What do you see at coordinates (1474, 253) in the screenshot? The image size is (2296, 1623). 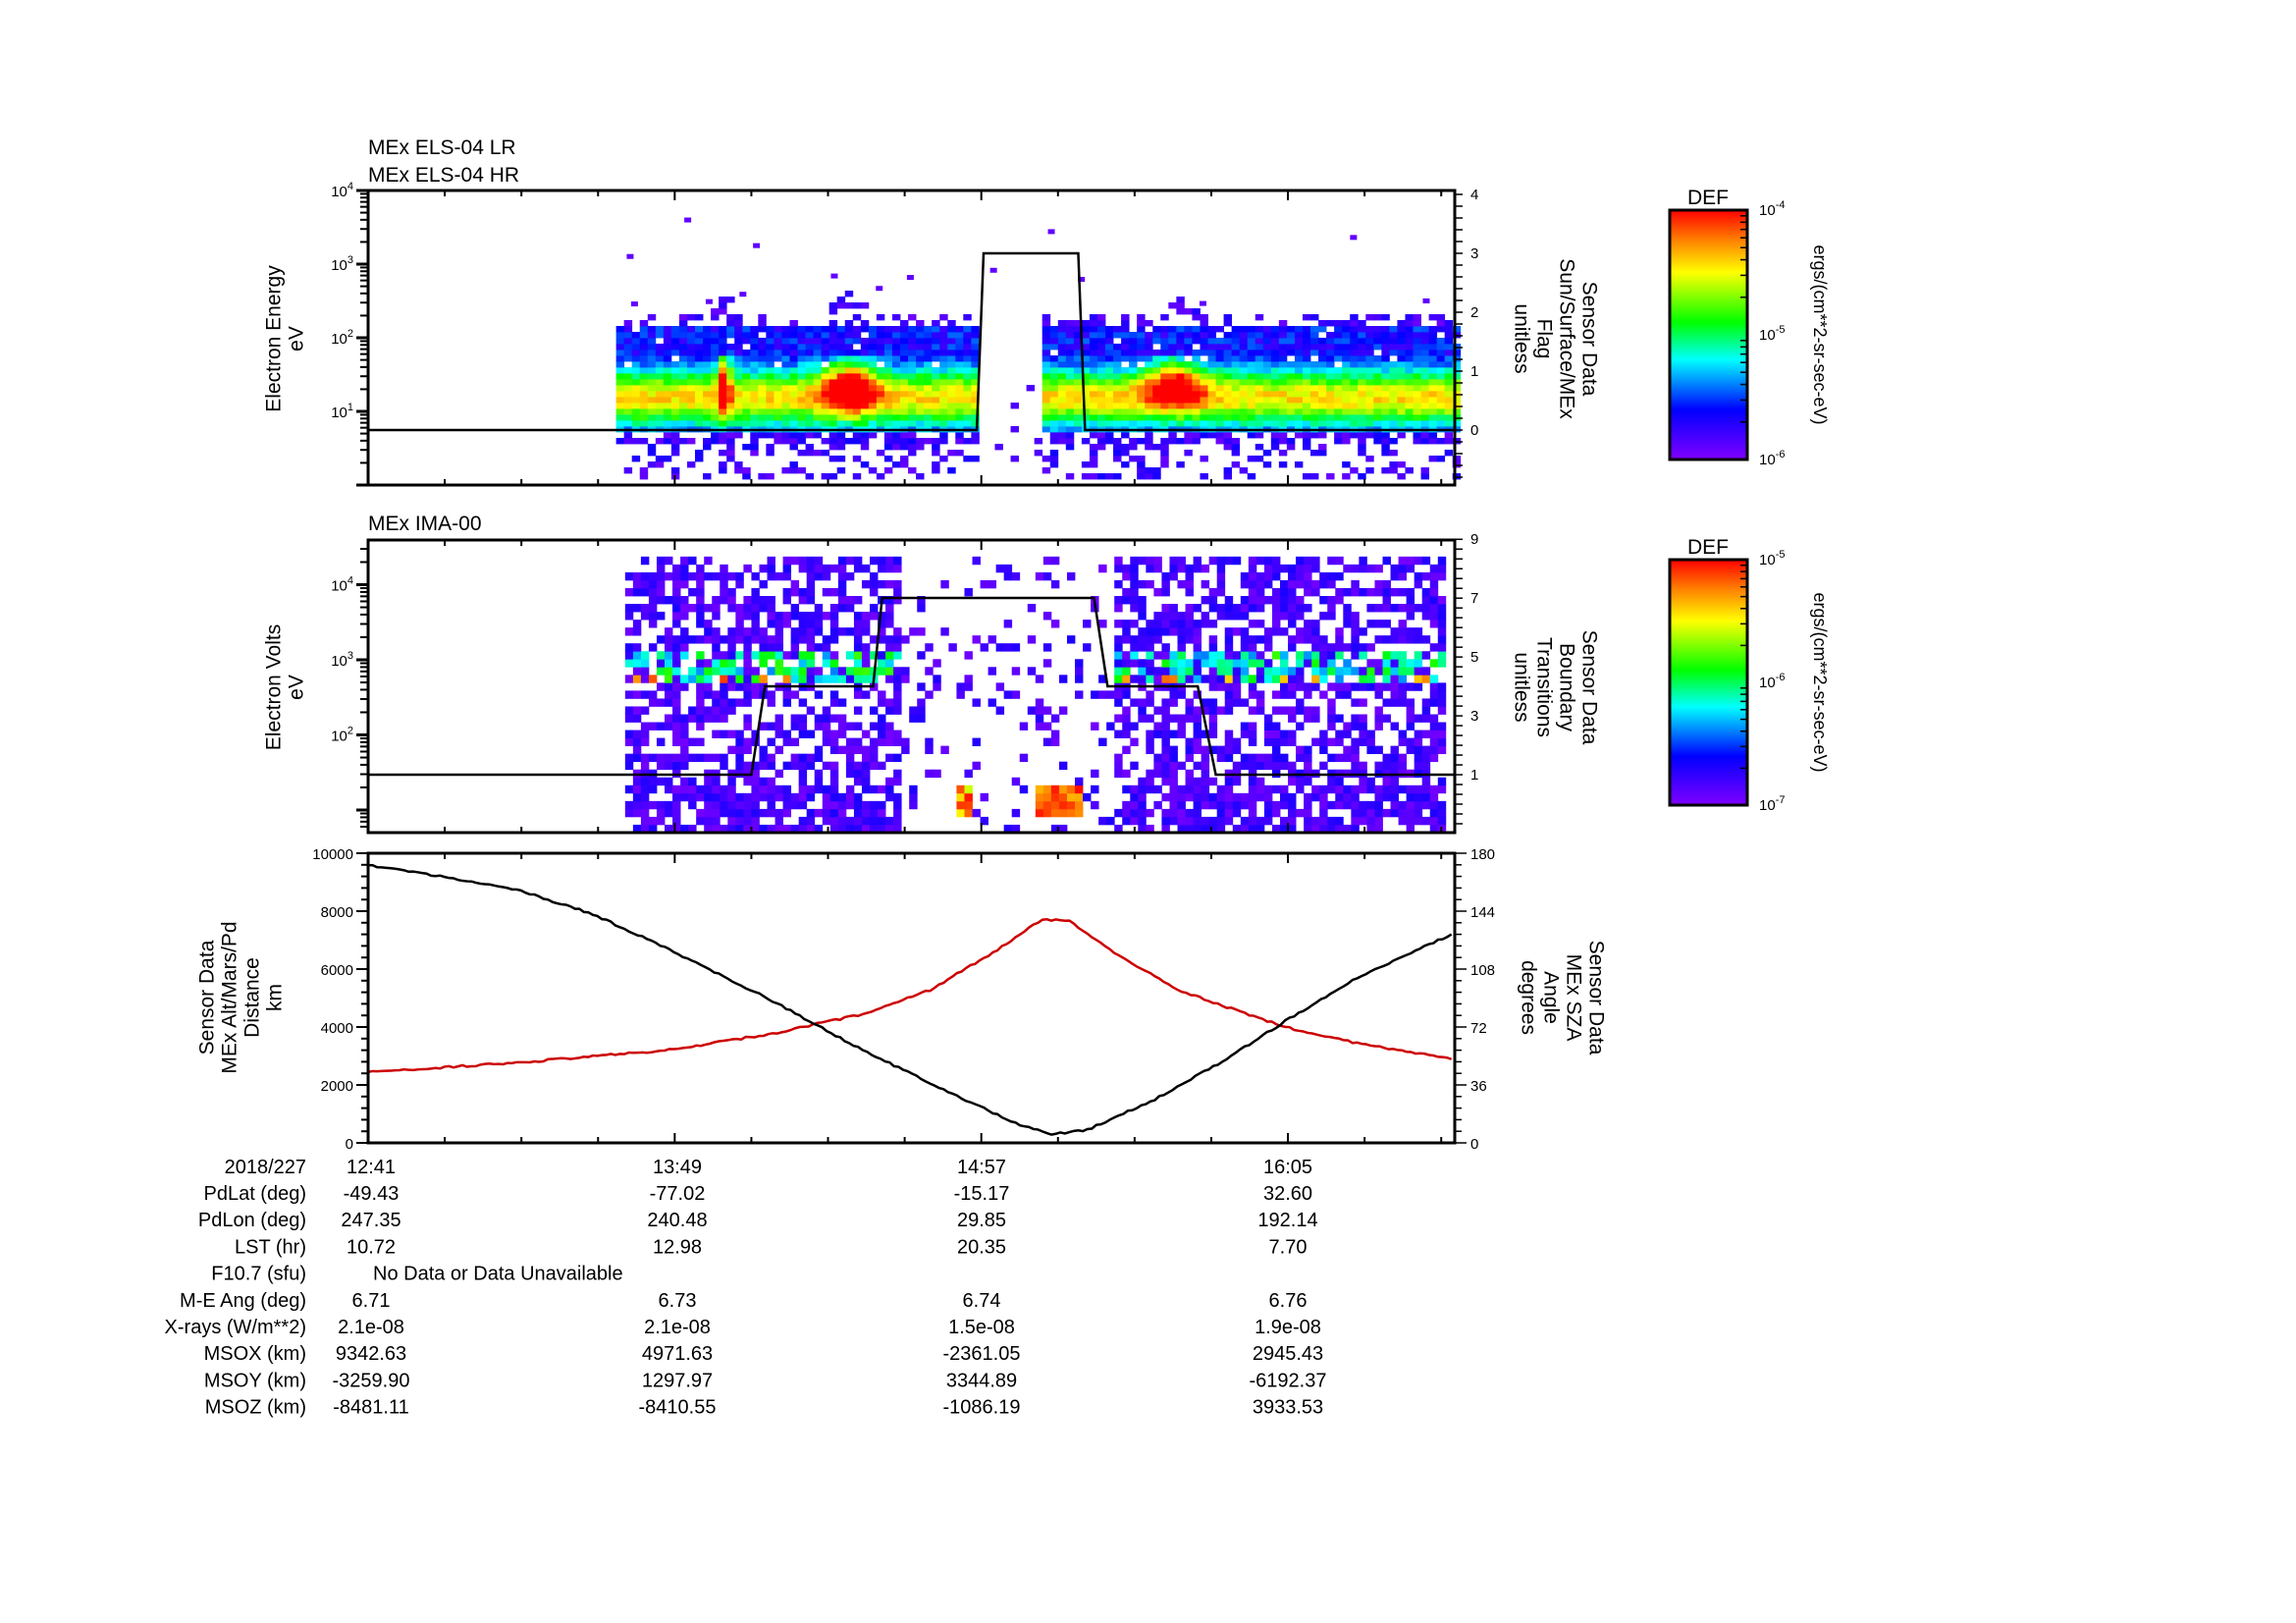 I see `y2-tick-label: 3` at bounding box center [1474, 253].